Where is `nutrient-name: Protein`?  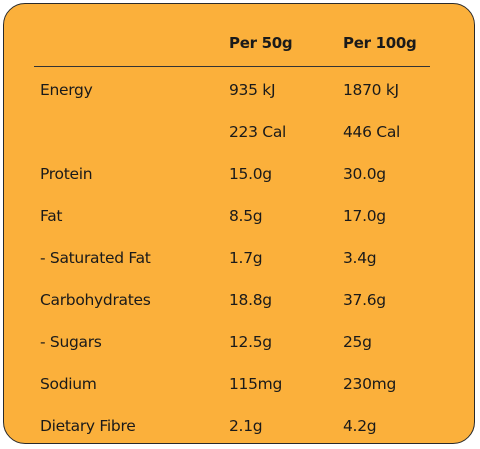 nutrient-name: Protein is located at coordinates (66, 174).